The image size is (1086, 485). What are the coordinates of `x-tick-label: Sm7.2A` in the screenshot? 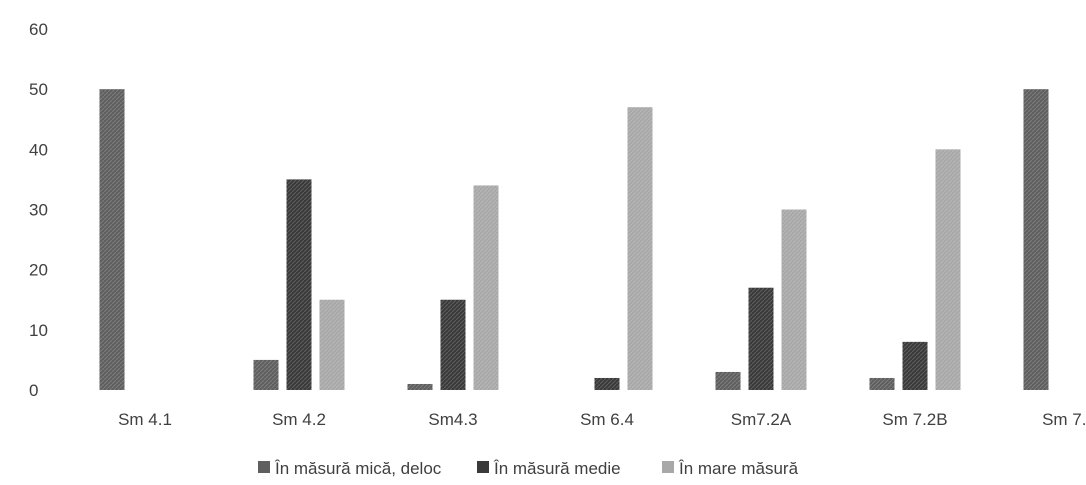 It's located at (761, 419).